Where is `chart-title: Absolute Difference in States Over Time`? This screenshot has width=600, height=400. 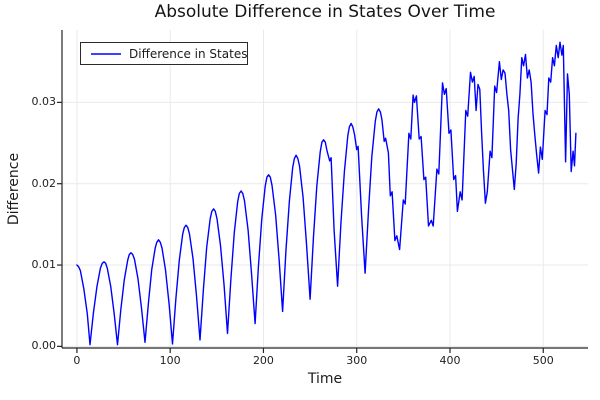
chart-title: Absolute Difference in States Over Time is located at coordinates (325, 12).